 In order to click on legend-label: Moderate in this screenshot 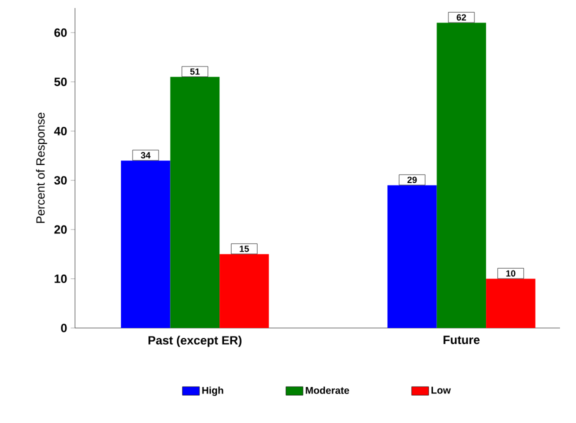, I will do `click(328, 390)`.